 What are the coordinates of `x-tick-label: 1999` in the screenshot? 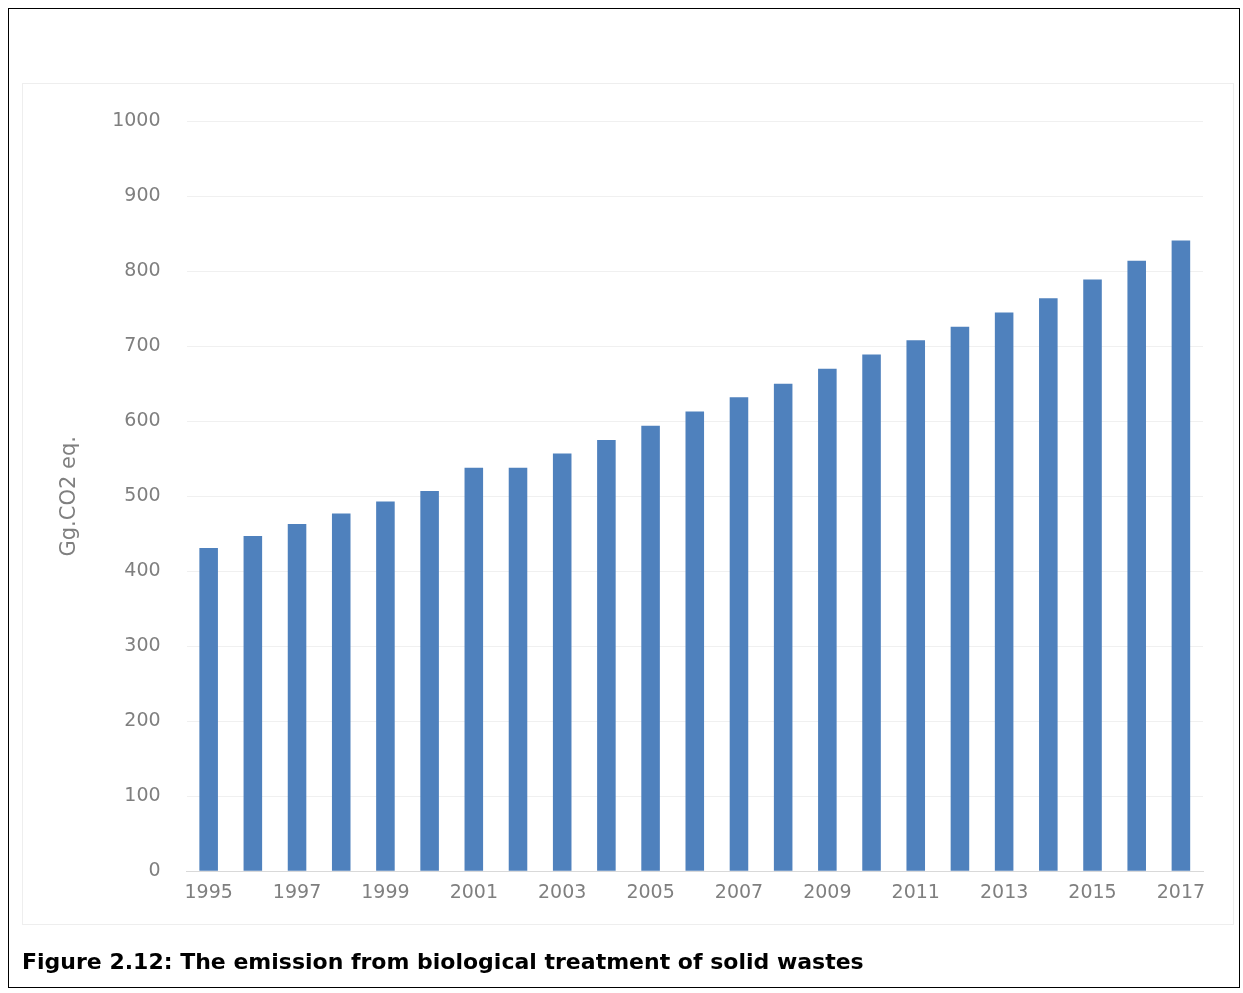 It's located at (385, 890).